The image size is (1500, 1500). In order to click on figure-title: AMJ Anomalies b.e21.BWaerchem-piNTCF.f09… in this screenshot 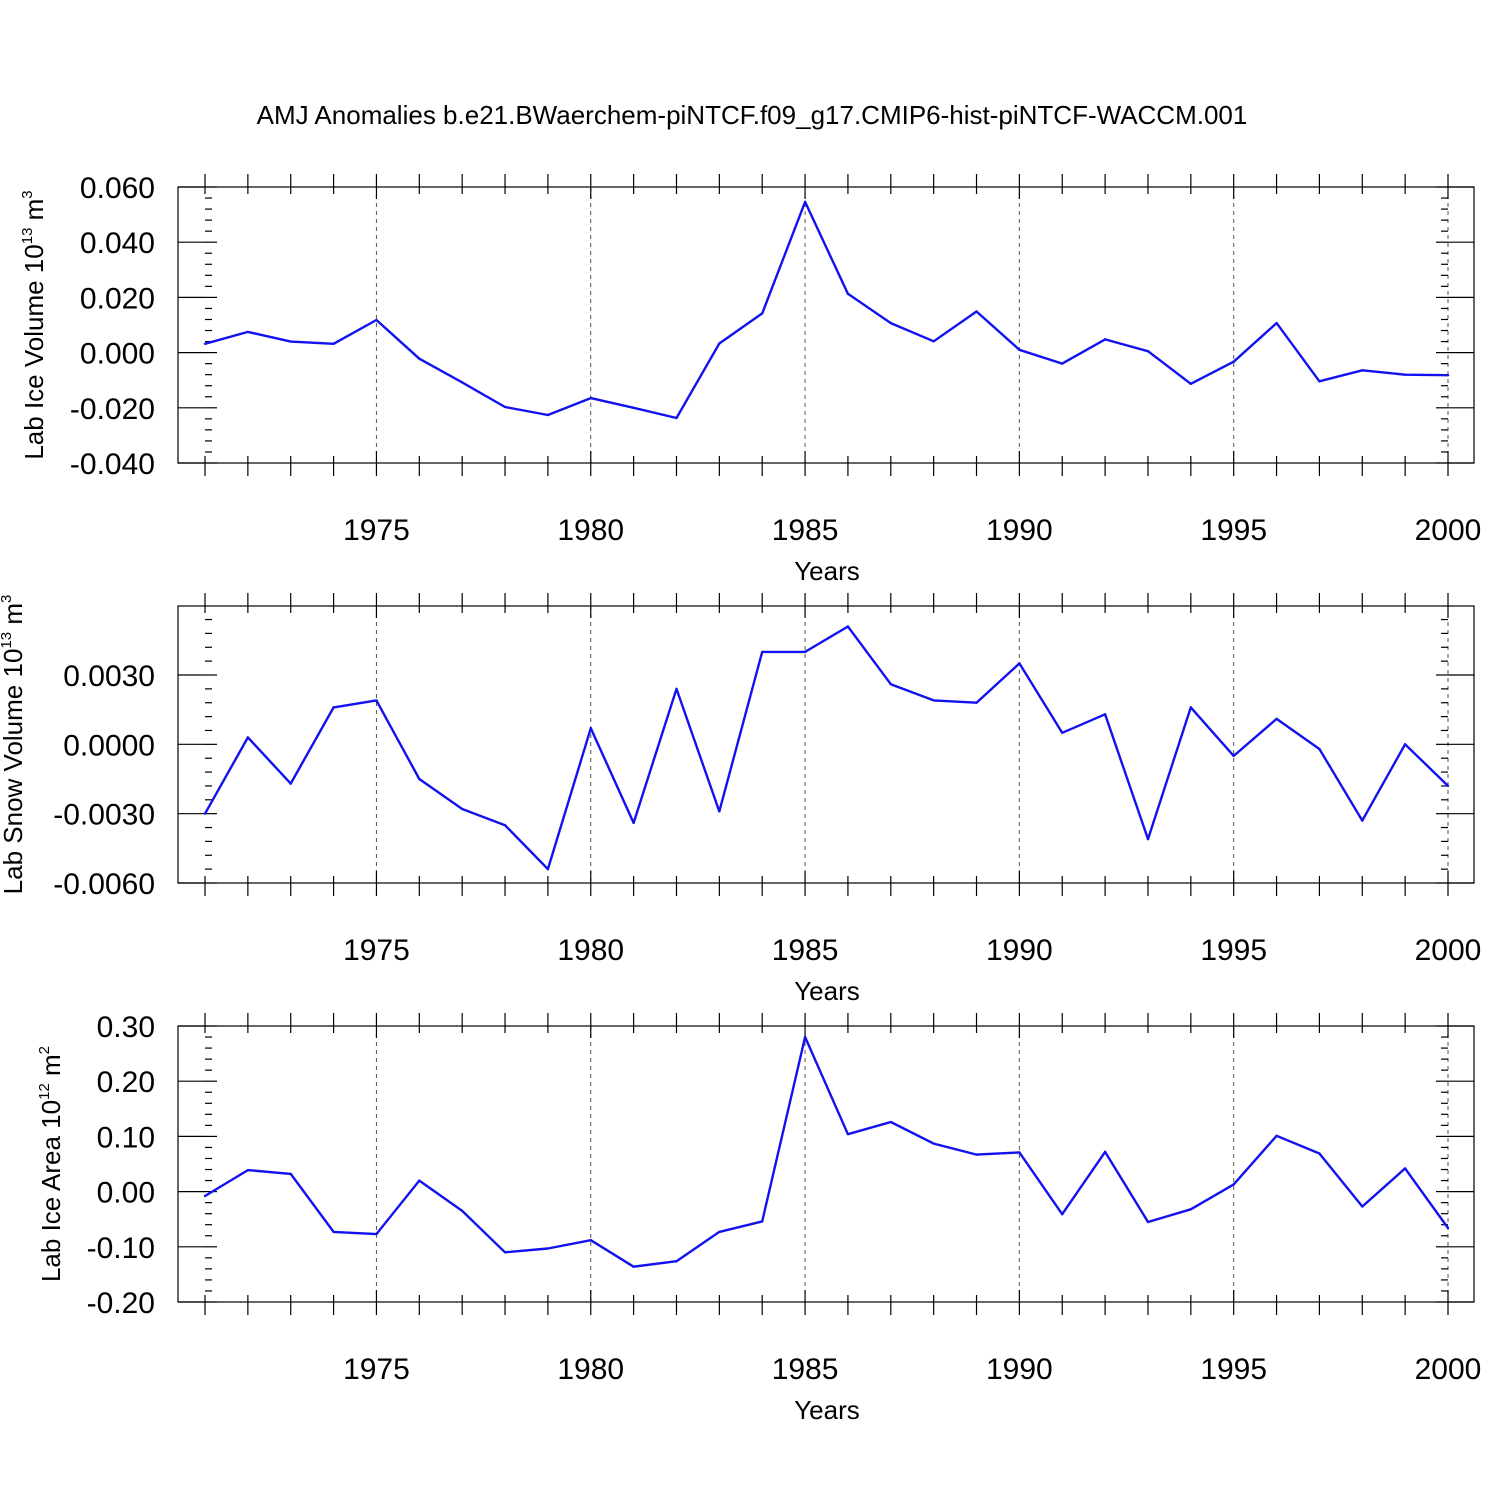, I will do `click(752, 115)`.